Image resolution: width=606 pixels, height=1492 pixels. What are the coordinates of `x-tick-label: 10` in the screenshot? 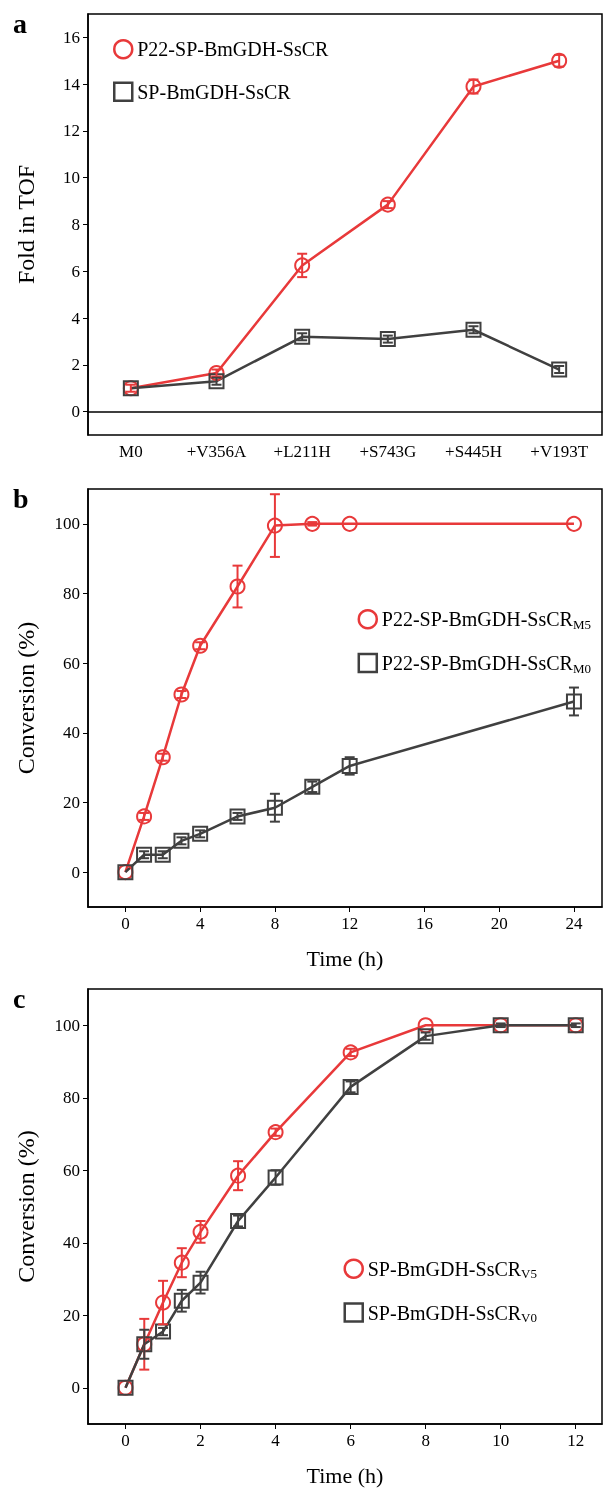 It's located at (501, 1440).